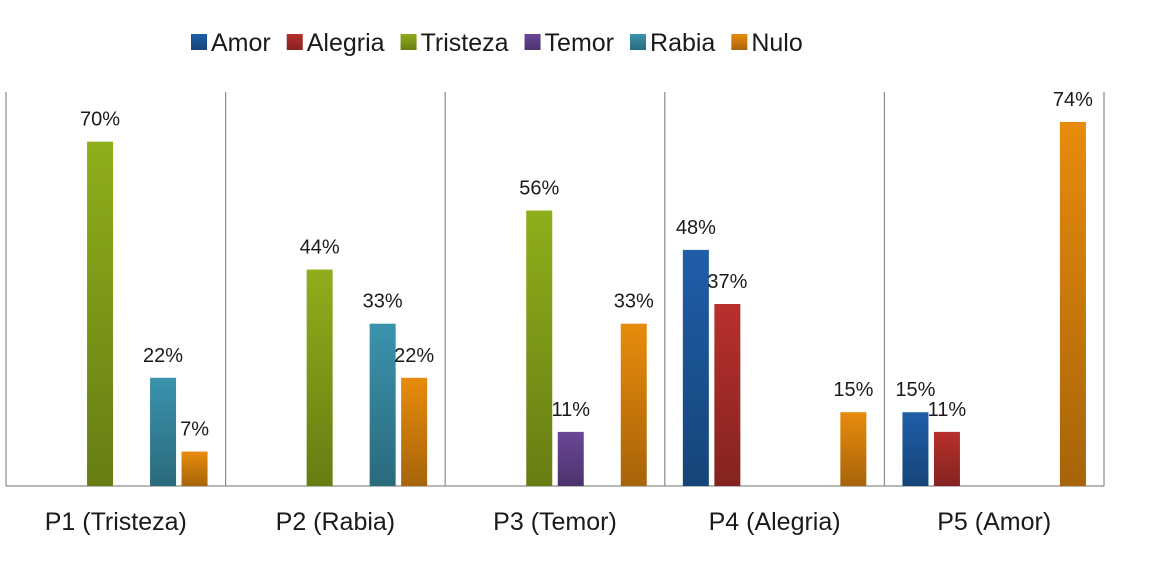  What do you see at coordinates (100, 120) in the screenshot?
I see `data-label: 70%` at bounding box center [100, 120].